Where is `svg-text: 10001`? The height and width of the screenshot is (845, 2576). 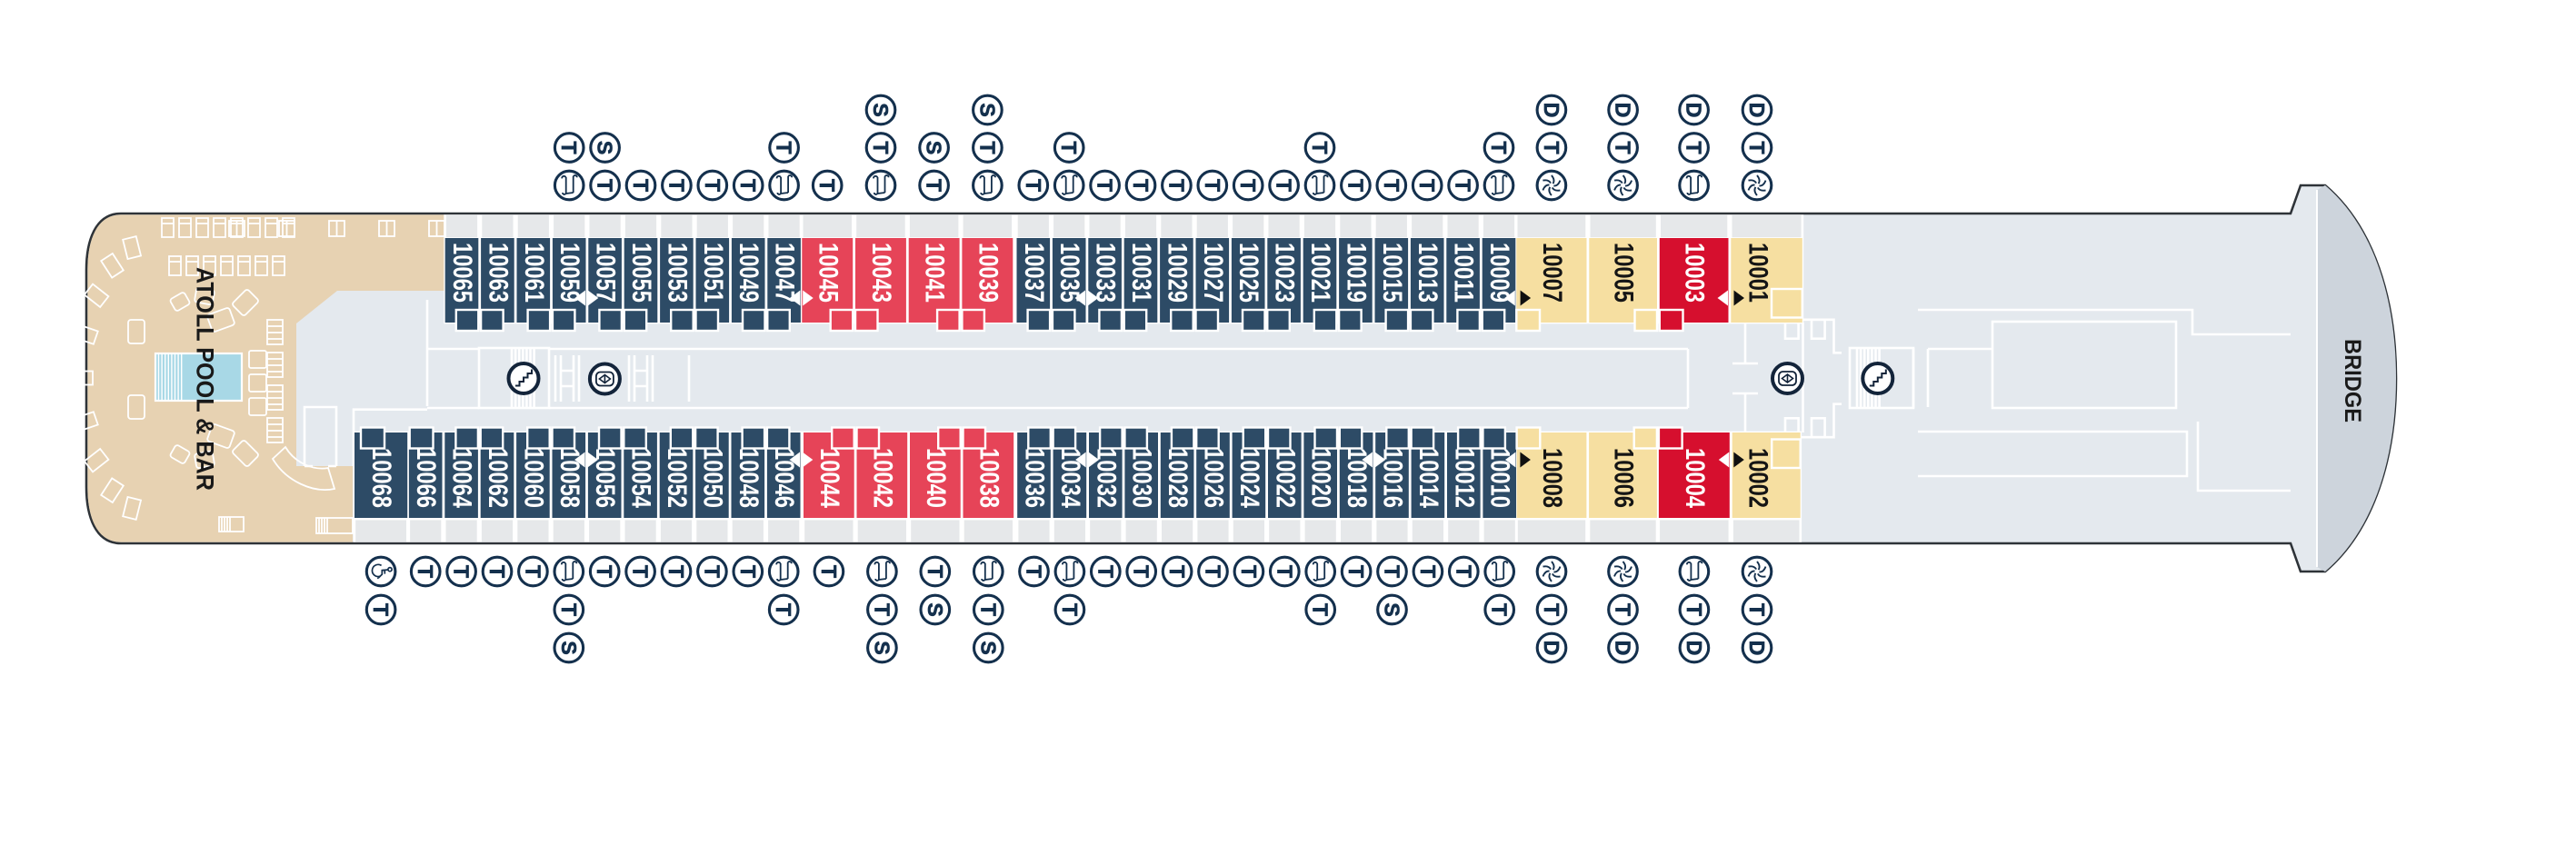 svg-text: 10001 is located at coordinates (1758, 273).